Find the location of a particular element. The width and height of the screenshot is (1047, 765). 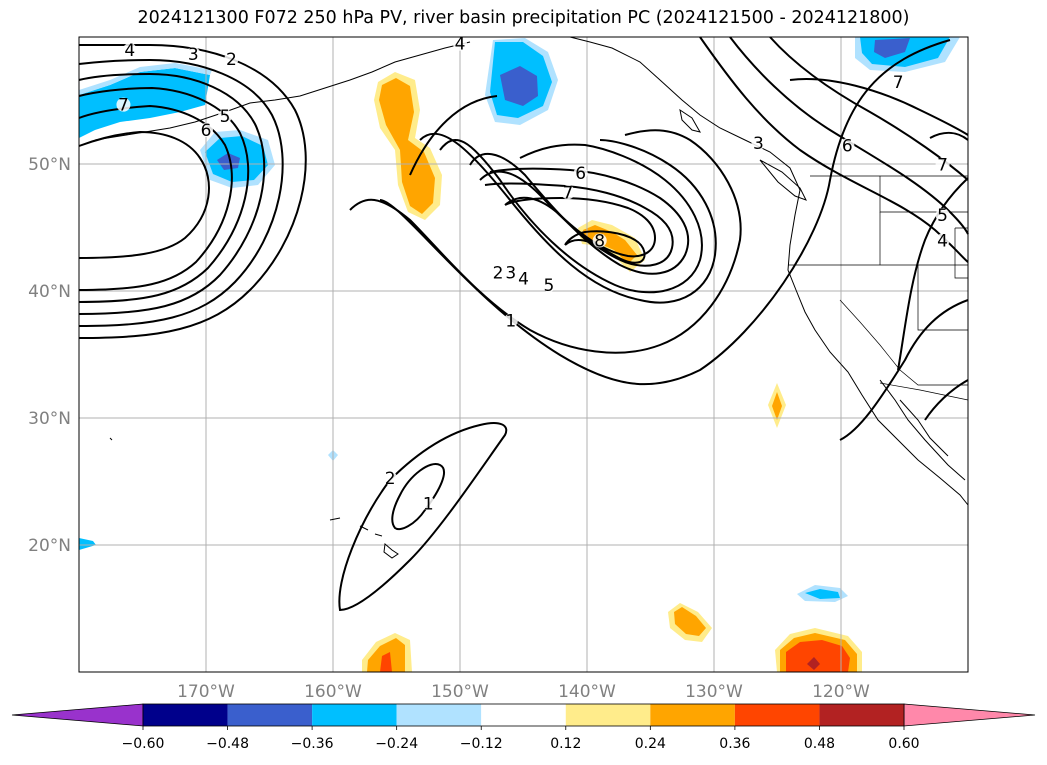

colorbar-tick-label: 0.12 is located at coordinates (565, 744).